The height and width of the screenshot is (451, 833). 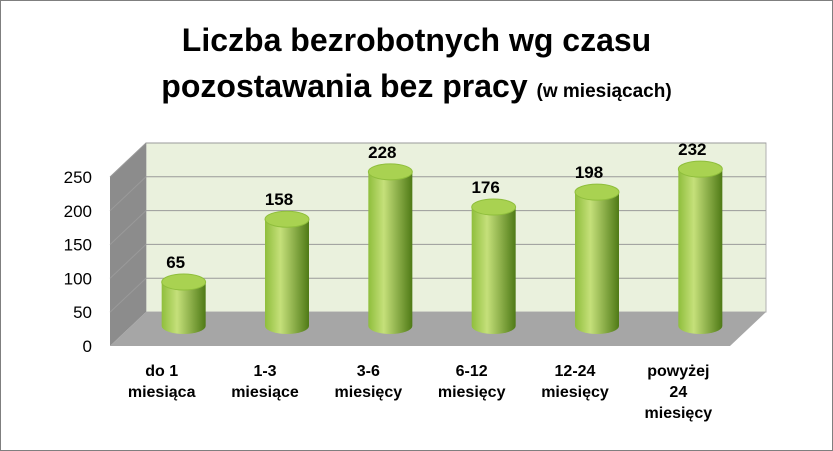 I want to click on x-tick-label: 1-3, so click(x=264, y=371).